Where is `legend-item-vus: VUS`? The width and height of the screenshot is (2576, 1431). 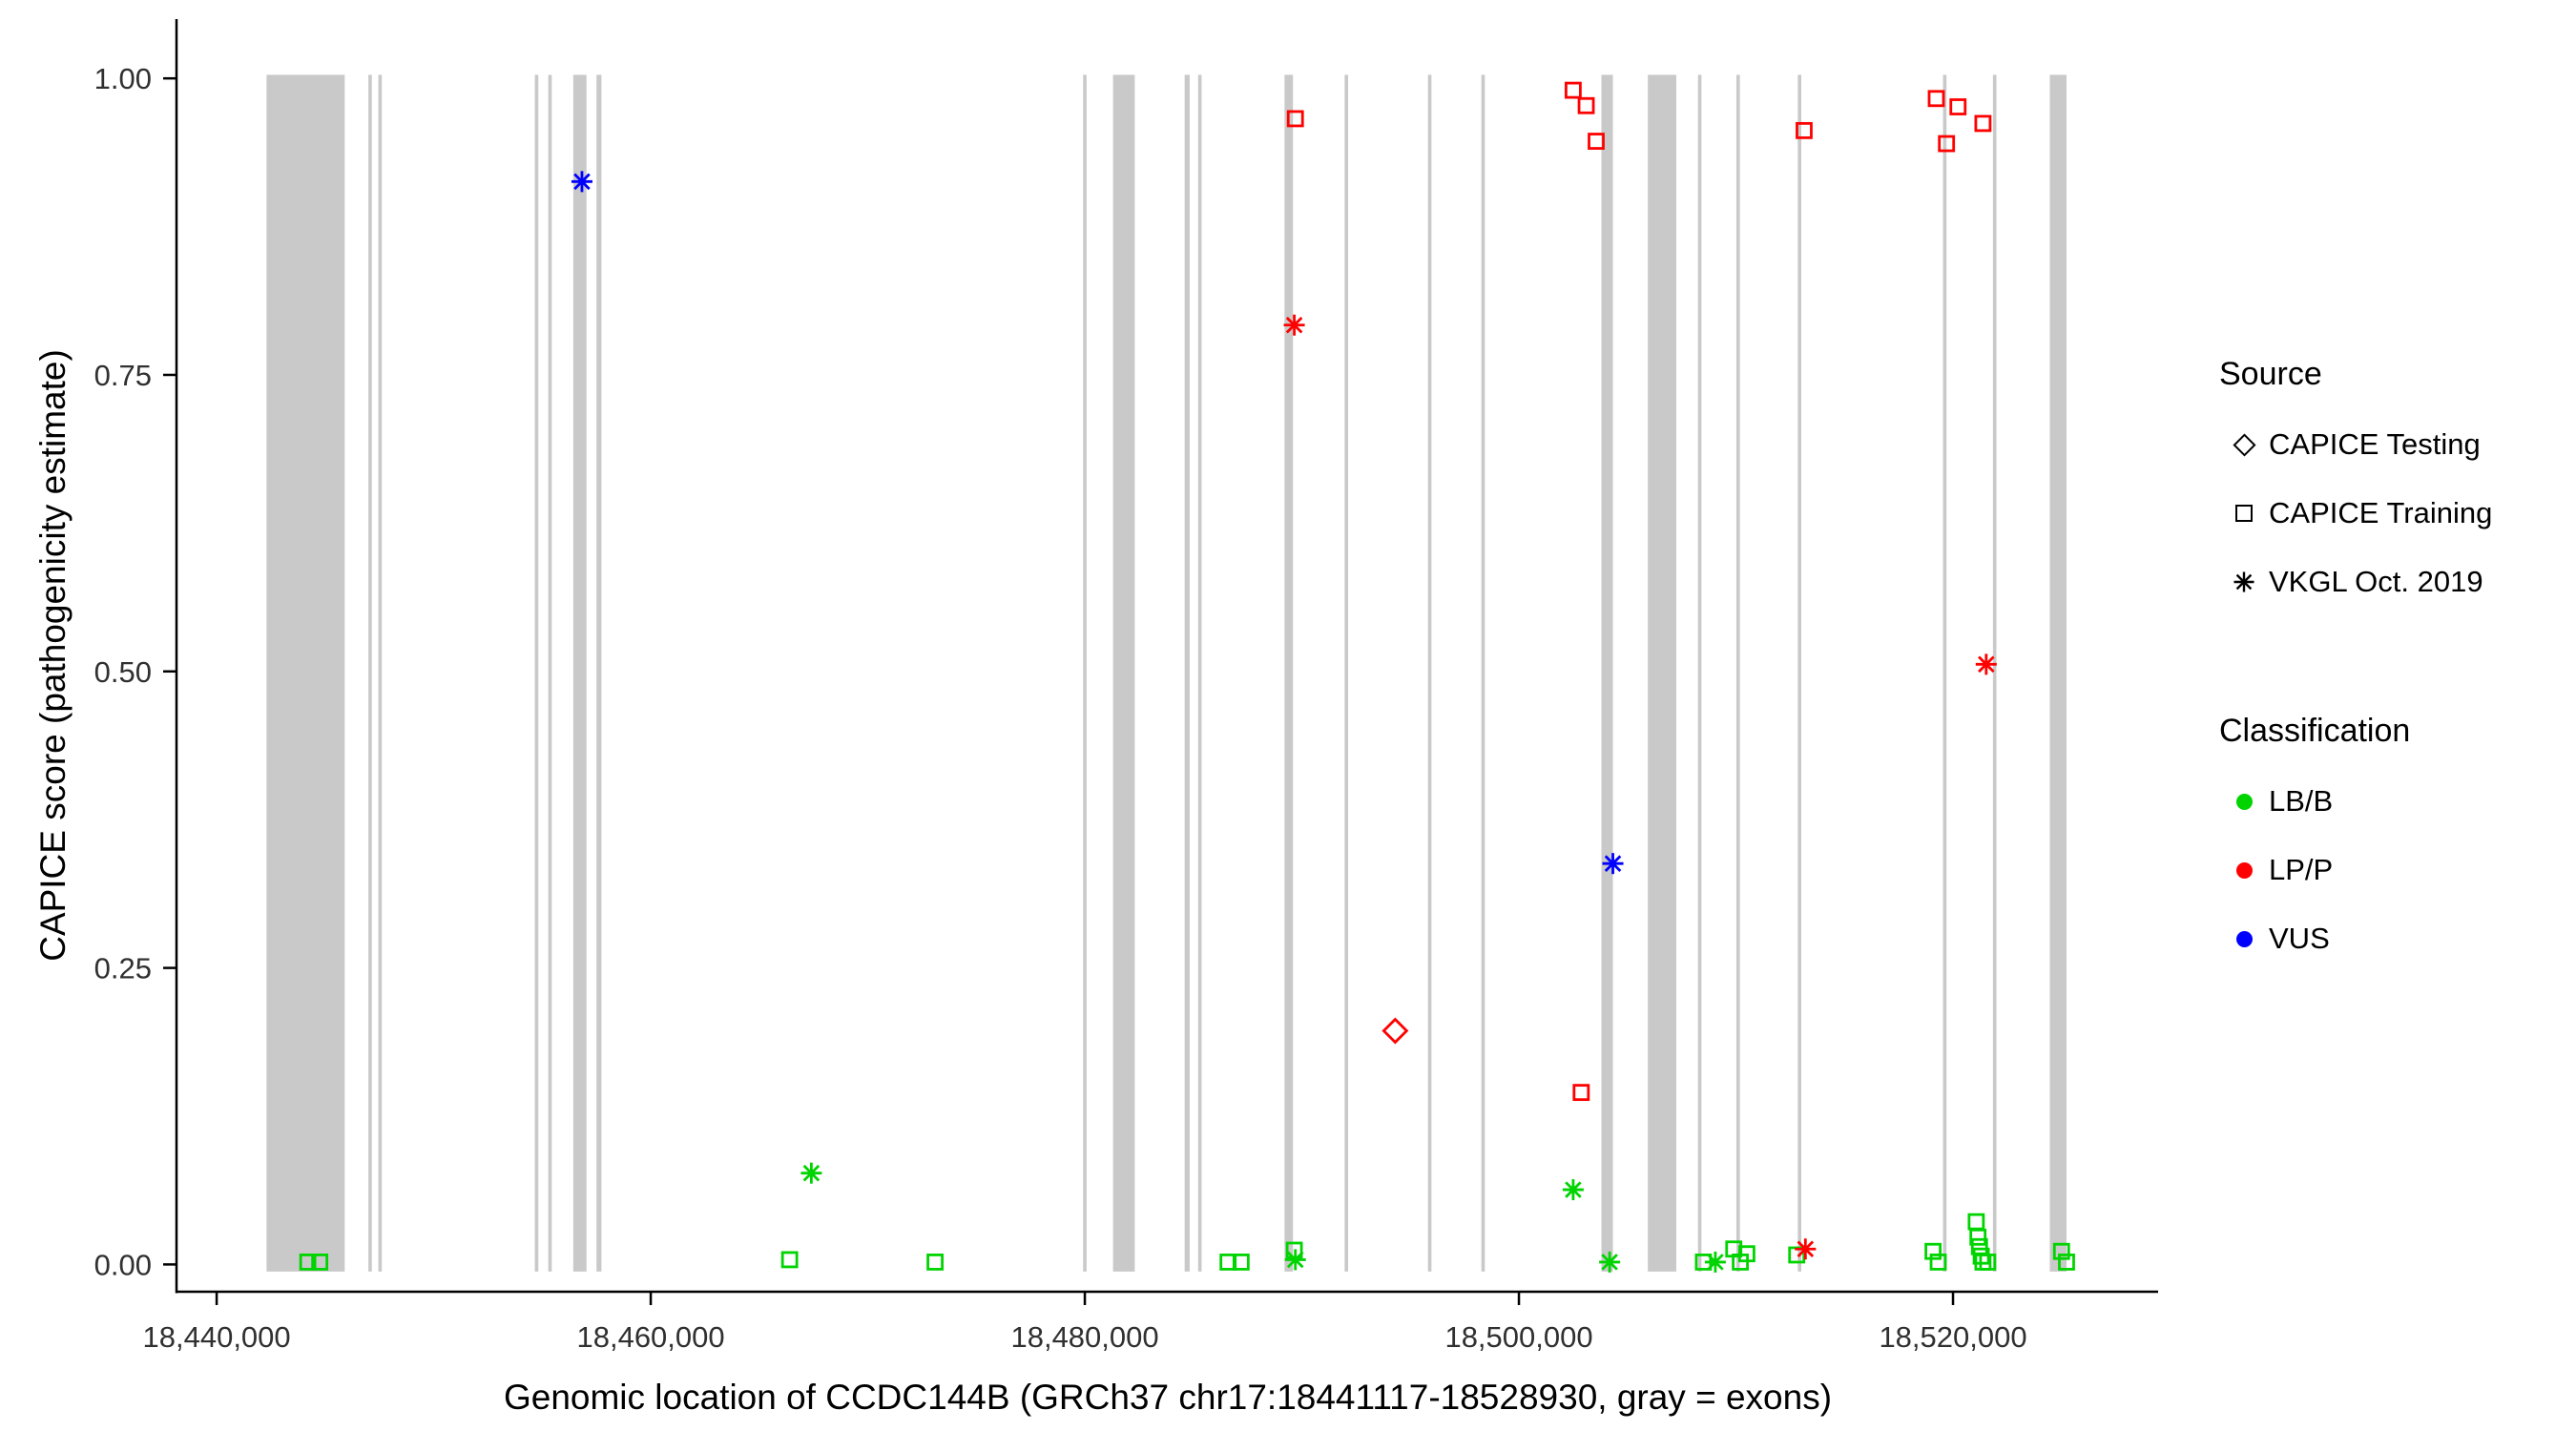
legend-item-vus: VUS is located at coordinates (2355, 938).